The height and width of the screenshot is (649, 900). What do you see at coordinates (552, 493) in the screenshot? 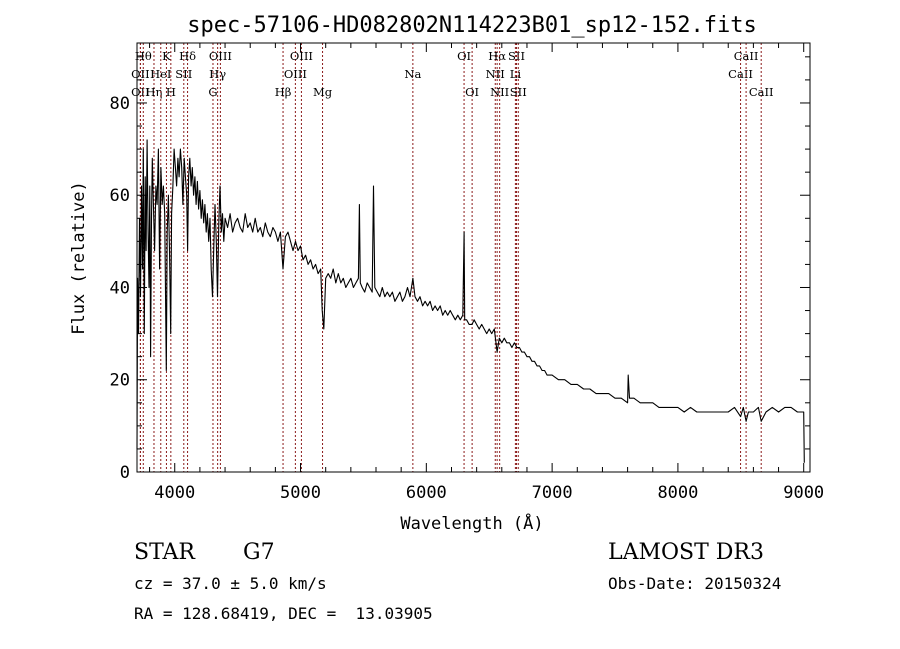
I see `x-tick-label: 7000` at bounding box center [552, 493].